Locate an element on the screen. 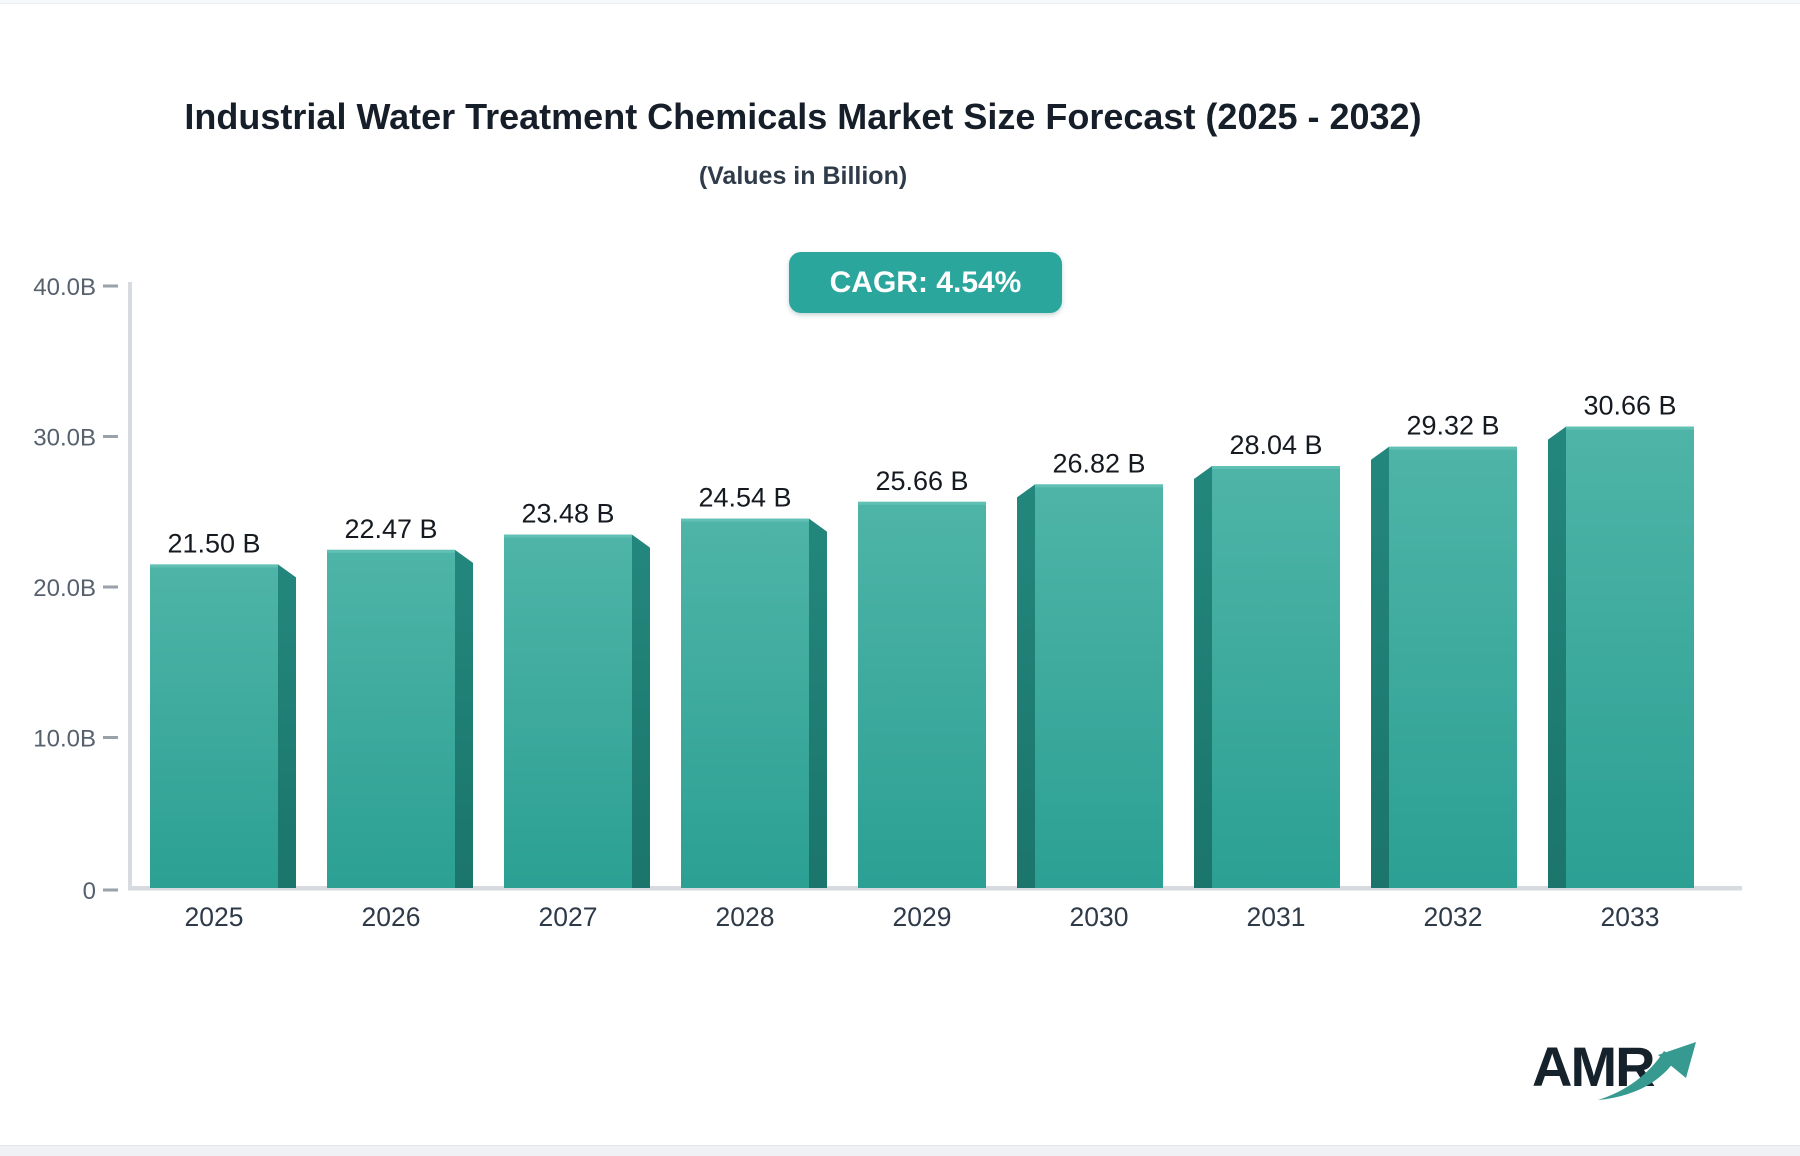 The height and width of the screenshot is (1156, 1800). bar-value-label-2025: 21.50 B is located at coordinates (213, 543).